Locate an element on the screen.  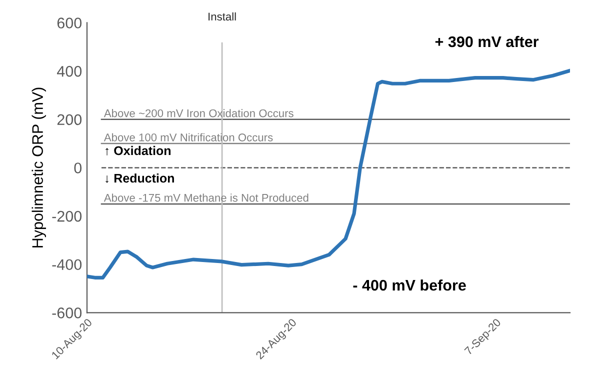
y-tick-label: -200 is located at coordinates (67, 216).